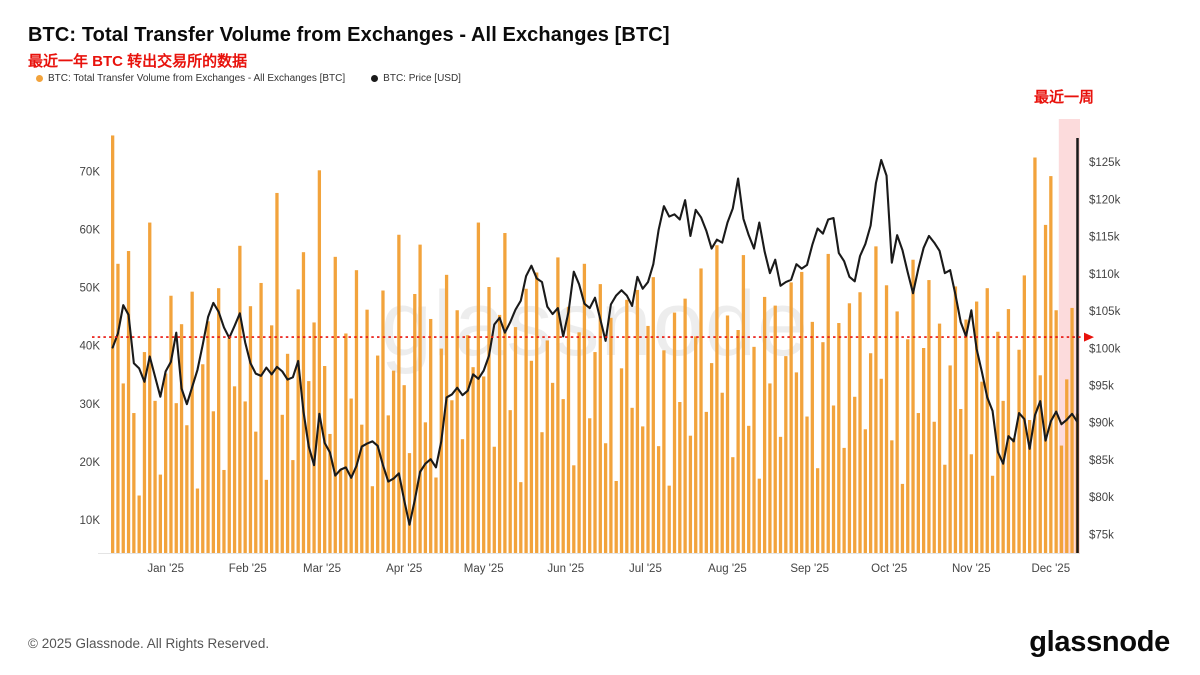 Image resolution: width=1200 pixels, height=675 pixels. Describe the element at coordinates (322, 569) in the screenshot. I see `svg-text: Mar '25` at that location.